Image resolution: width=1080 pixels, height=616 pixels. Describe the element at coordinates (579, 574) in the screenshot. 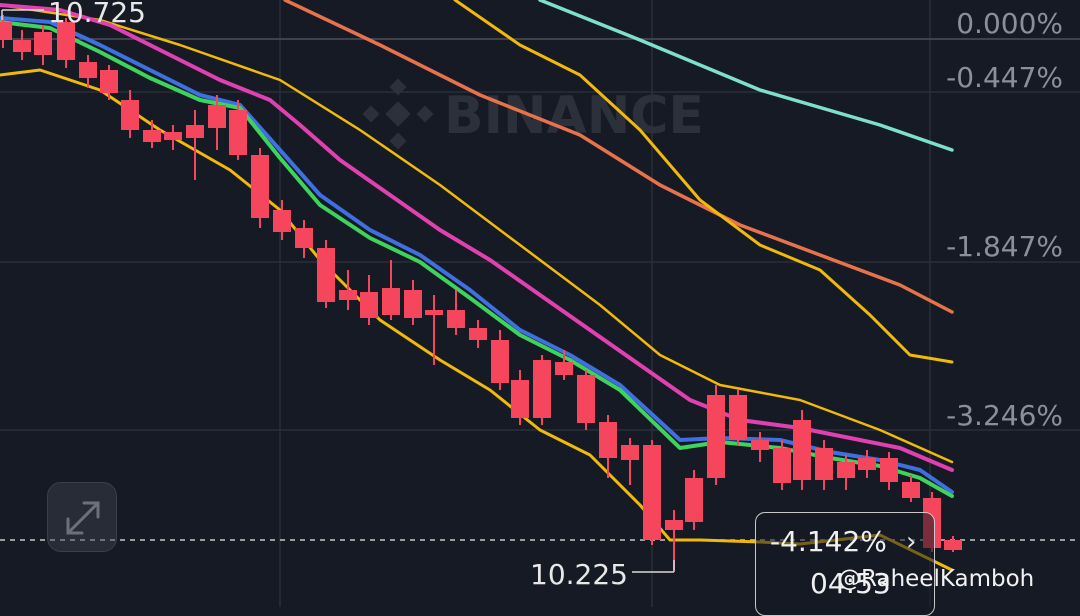

I see `low-price-label: 10.225` at that location.